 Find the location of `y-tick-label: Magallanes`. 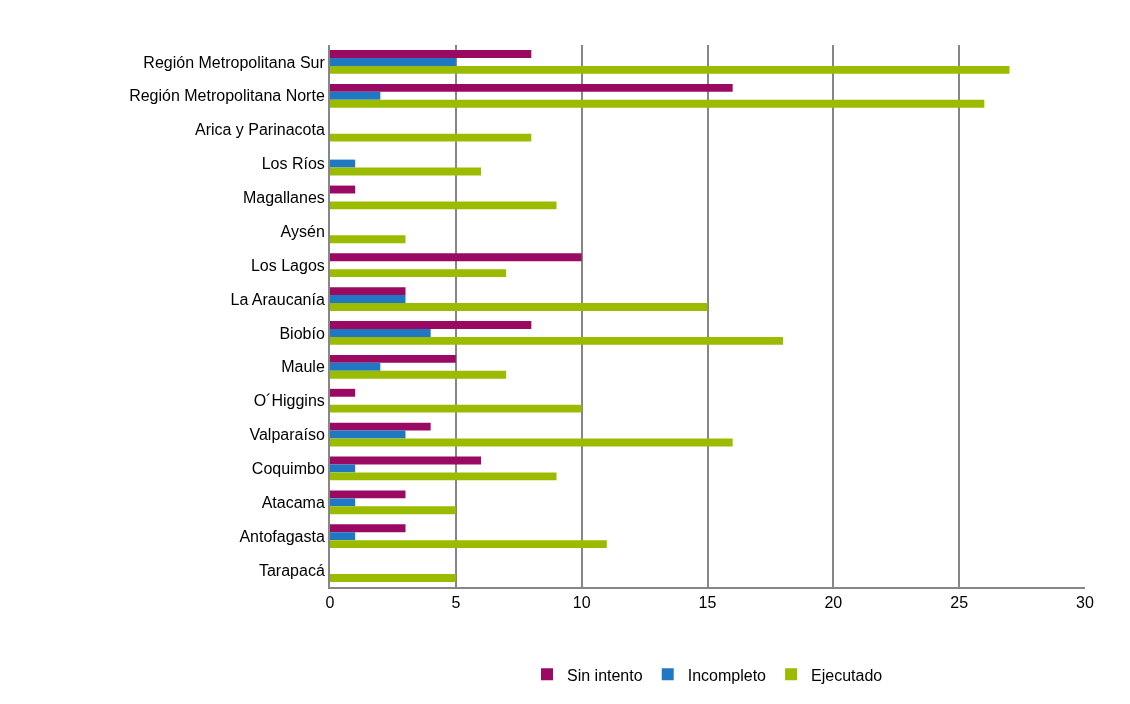

y-tick-label: Magallanes is located at coordinates (283, 198).